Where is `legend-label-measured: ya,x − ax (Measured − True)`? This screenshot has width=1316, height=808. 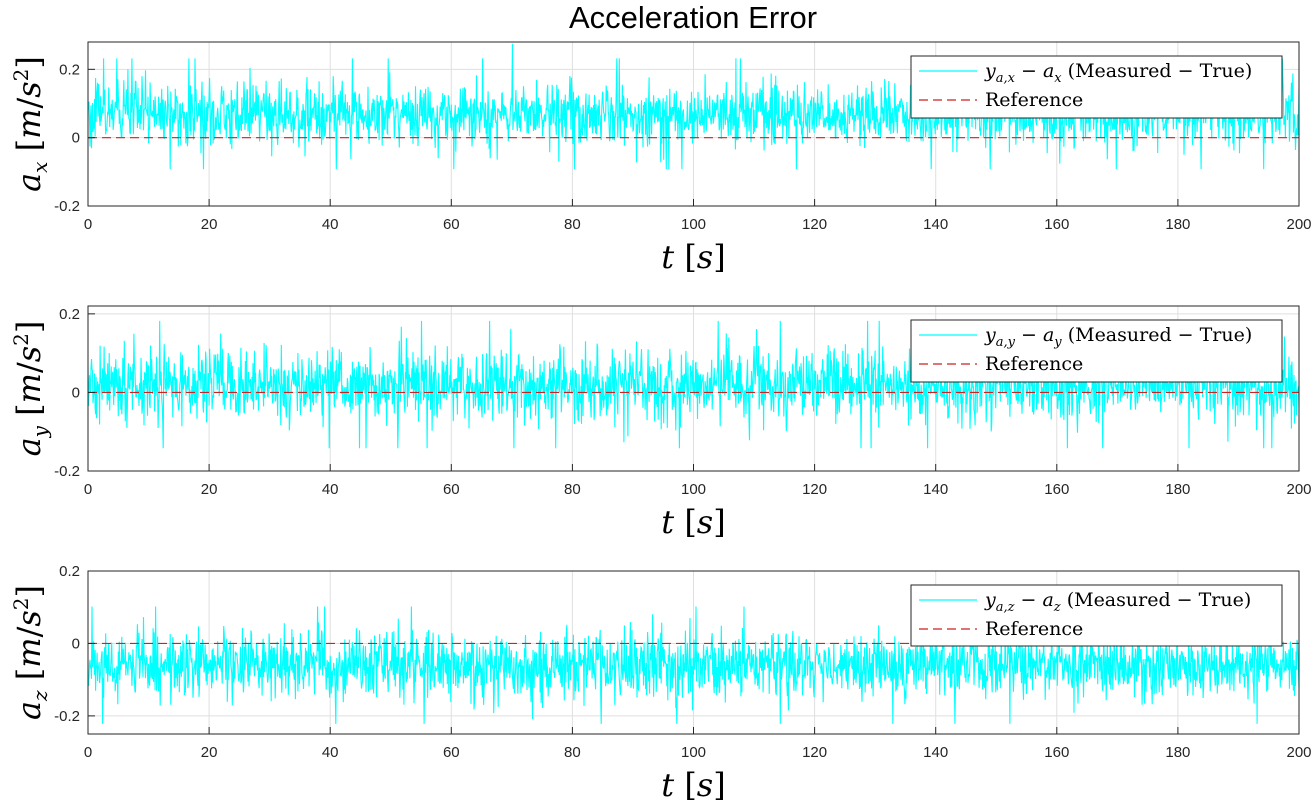 legend-label-measured: ya,x − ax (Measured − True) is located at coordinates (1118, 73).